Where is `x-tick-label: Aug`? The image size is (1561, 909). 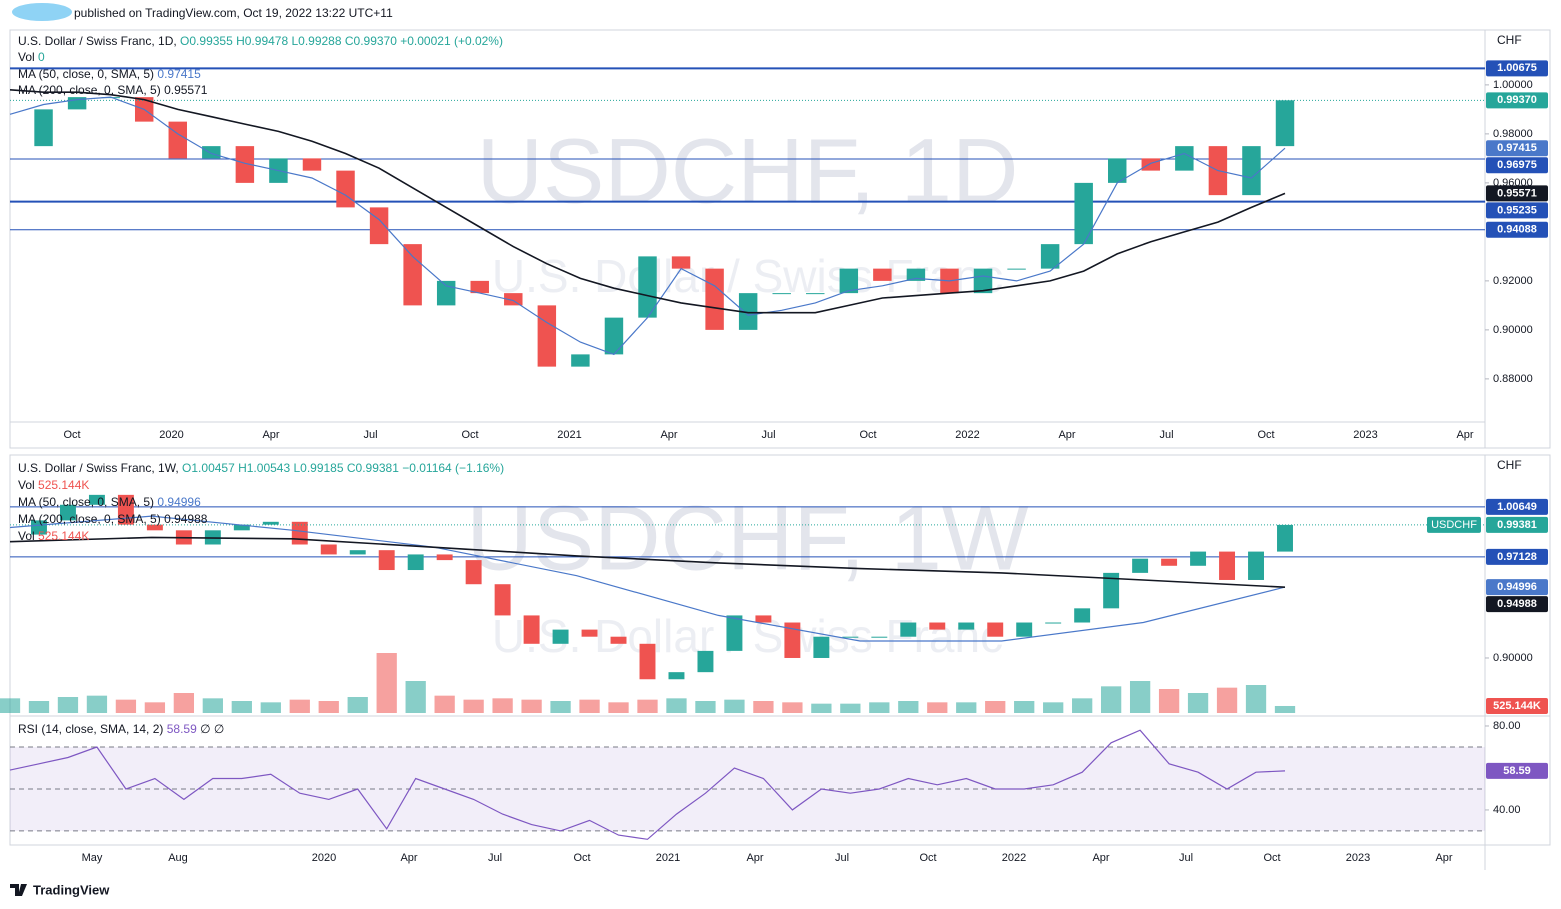
x-tick-label: Aug is located at coordinates (178, 858).